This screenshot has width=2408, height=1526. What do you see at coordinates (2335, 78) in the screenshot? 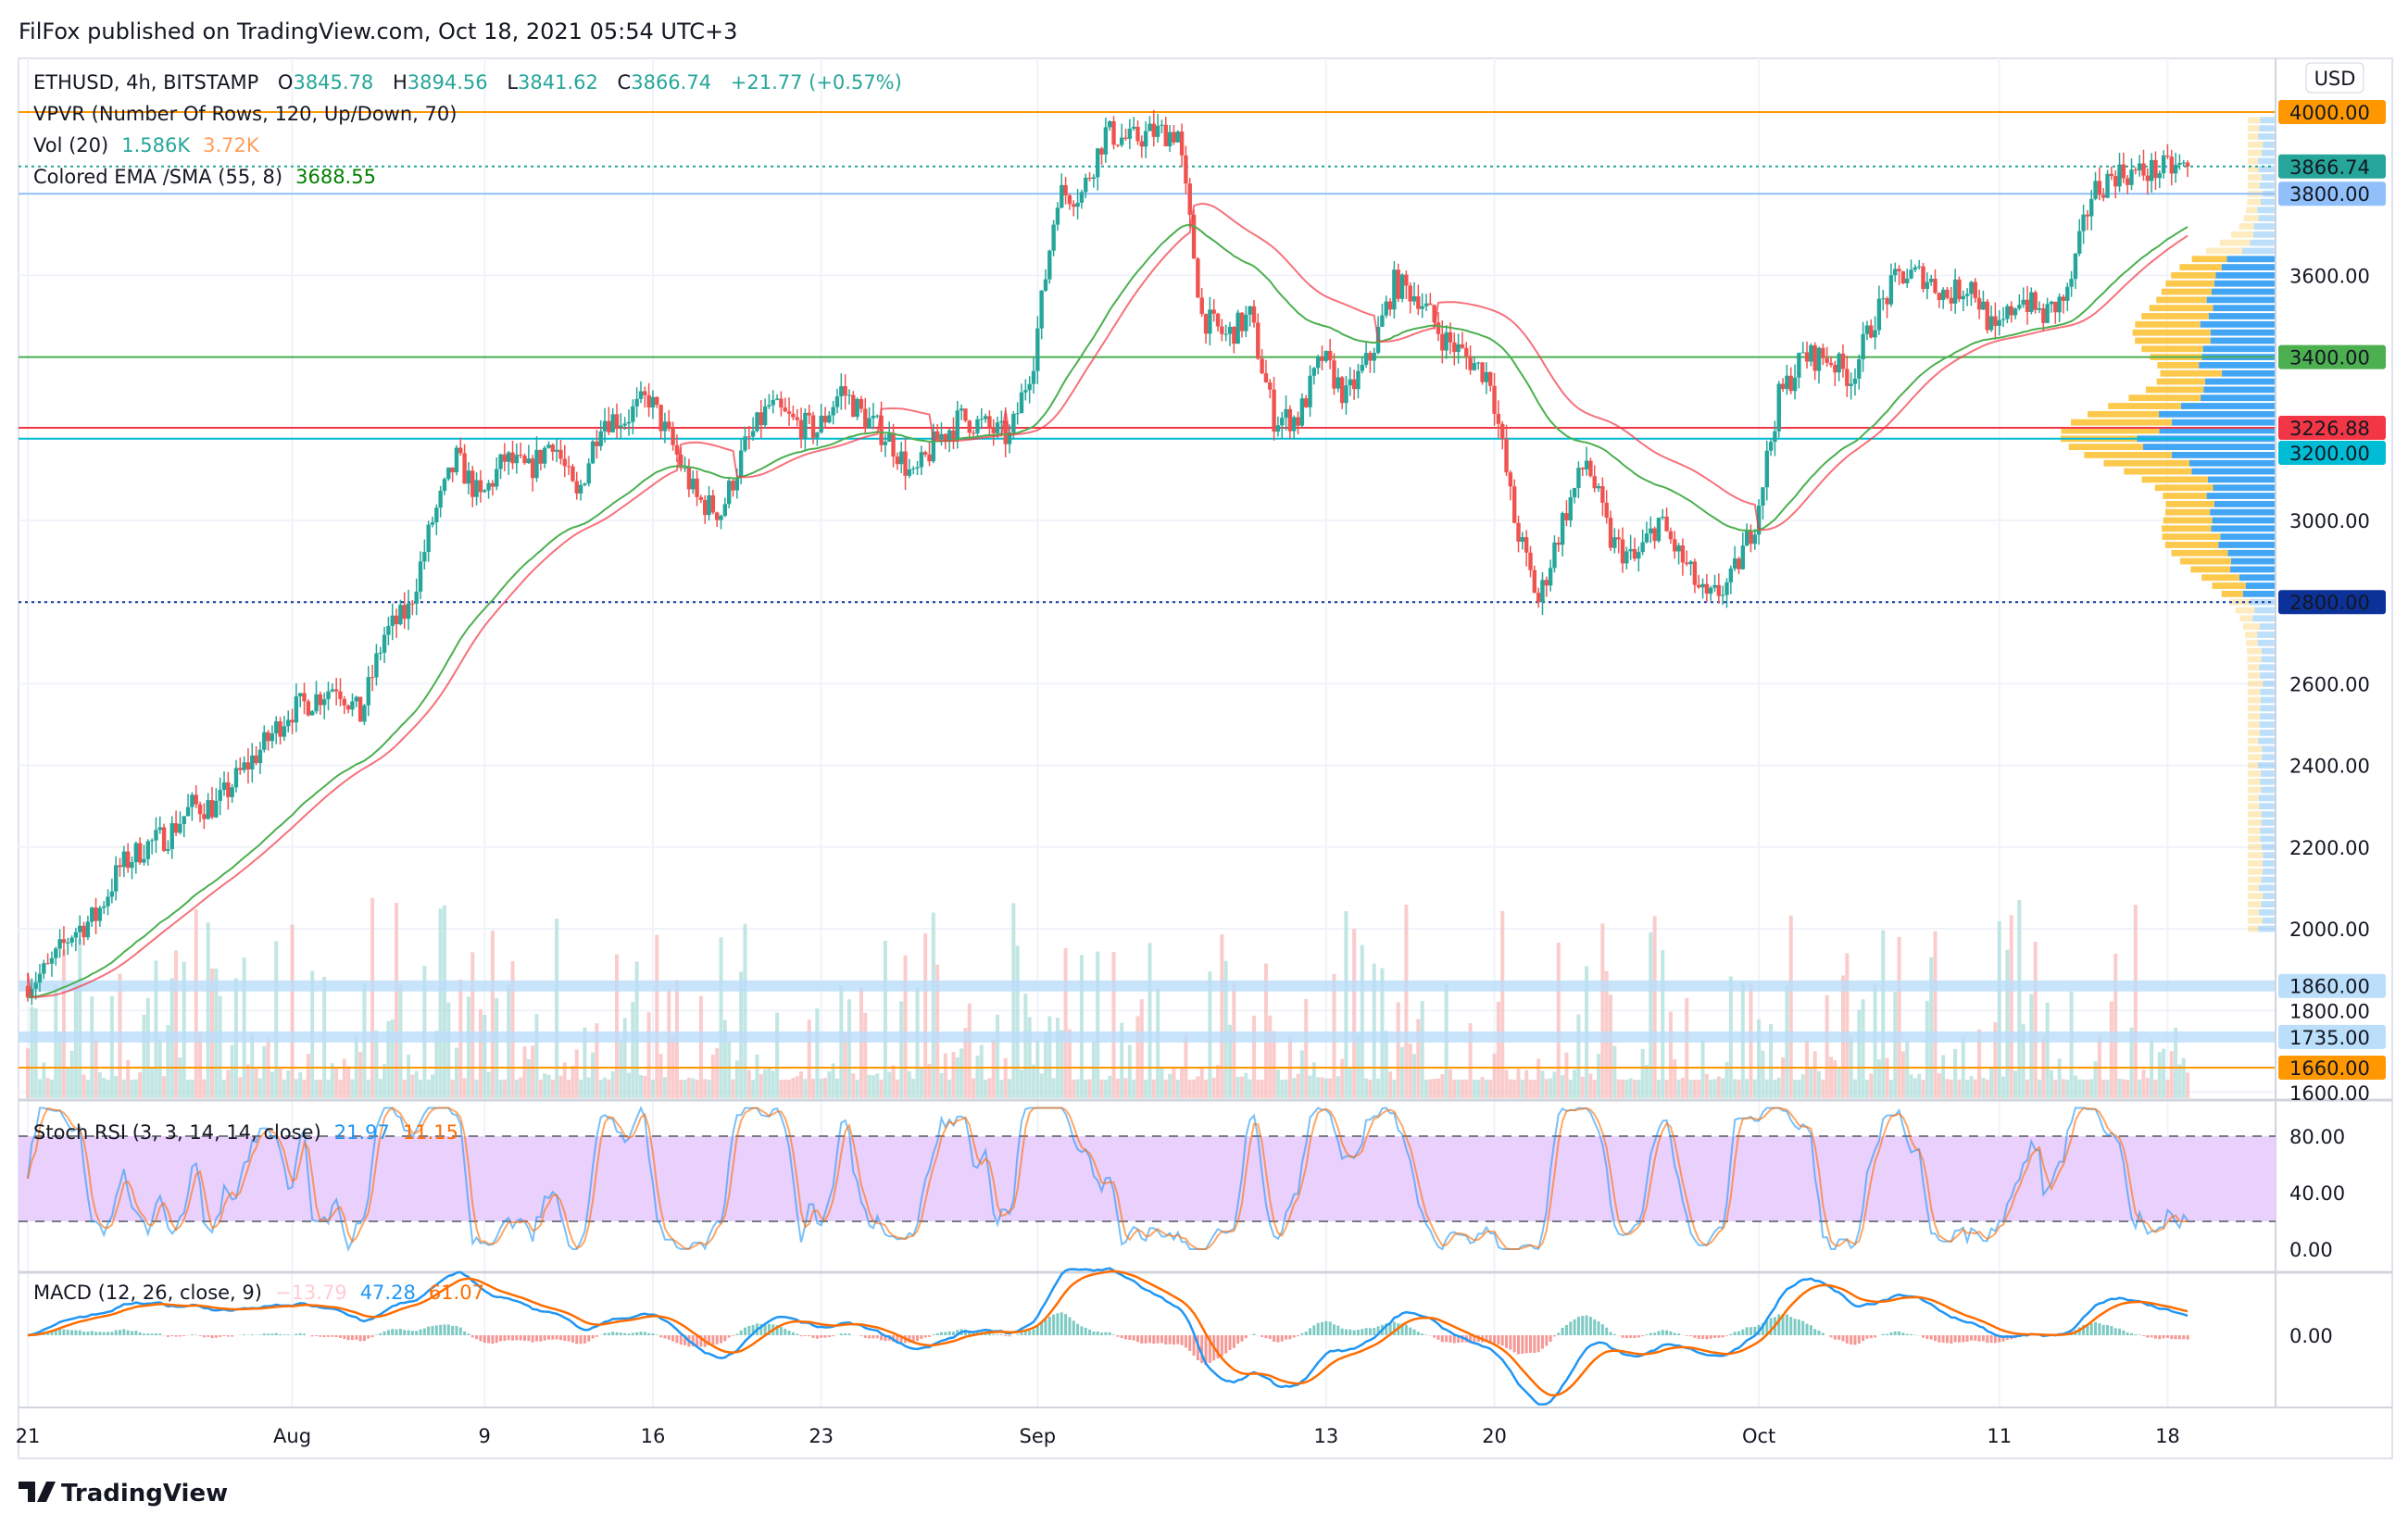
I see `currency-button: USD` at bounding box center [2335, 78].